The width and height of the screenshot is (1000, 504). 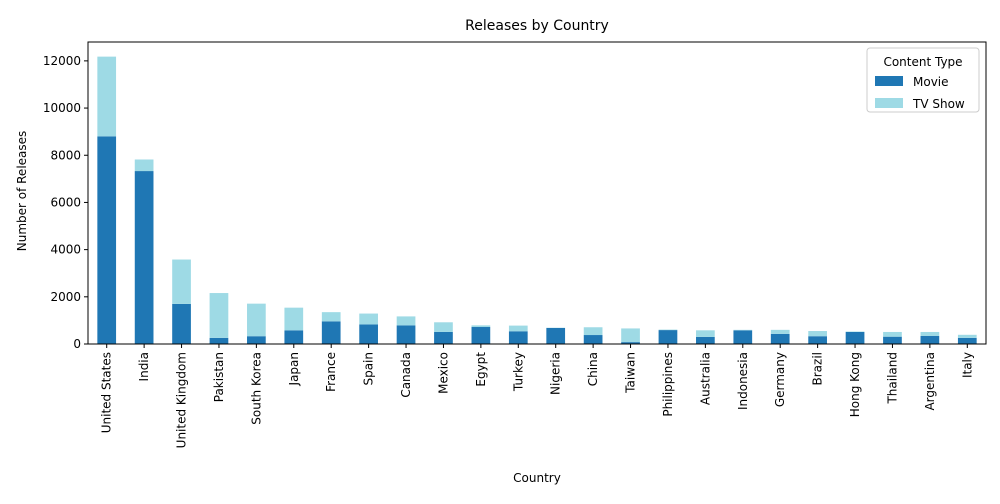 I want to click on bar-tv-show-australia, so click(x=705, y=333).